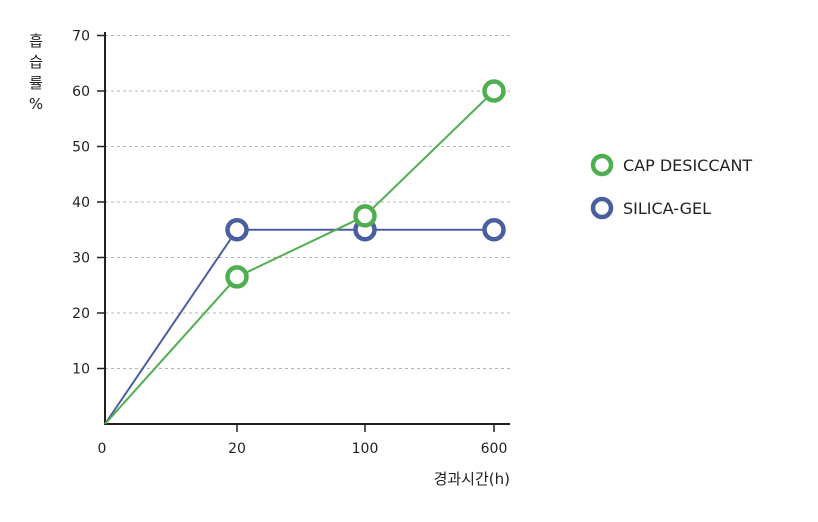 This screenshot has height=522, width=818. Describe the element at coordinates (687, 165) in the screenshot. I see `legend-label-cap-desiccant: CAP DESICCANT` at that location.